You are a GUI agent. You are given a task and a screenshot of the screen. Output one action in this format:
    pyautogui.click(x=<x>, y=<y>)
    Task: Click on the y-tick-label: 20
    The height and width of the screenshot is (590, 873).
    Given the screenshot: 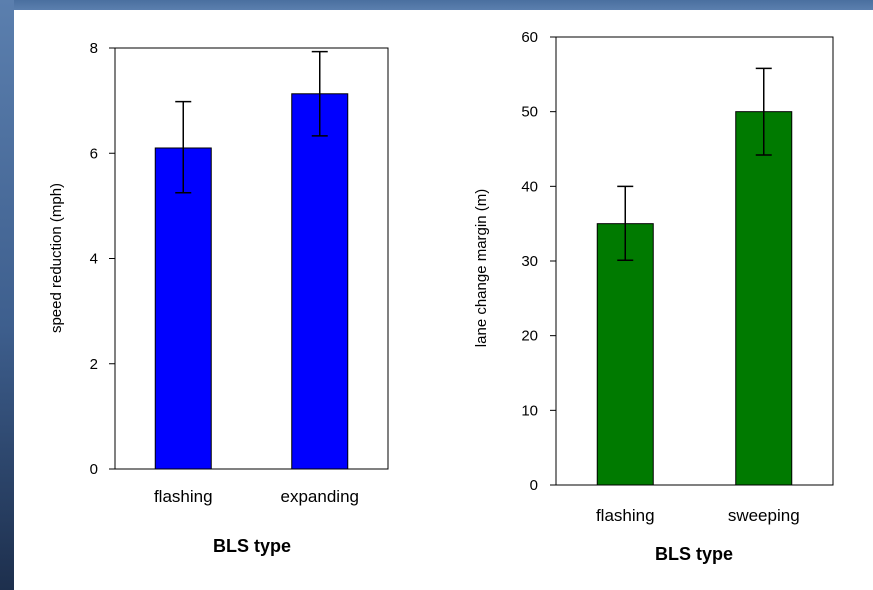 What is the action you would take?
    pyautogui.click(x=529, y=336)
    